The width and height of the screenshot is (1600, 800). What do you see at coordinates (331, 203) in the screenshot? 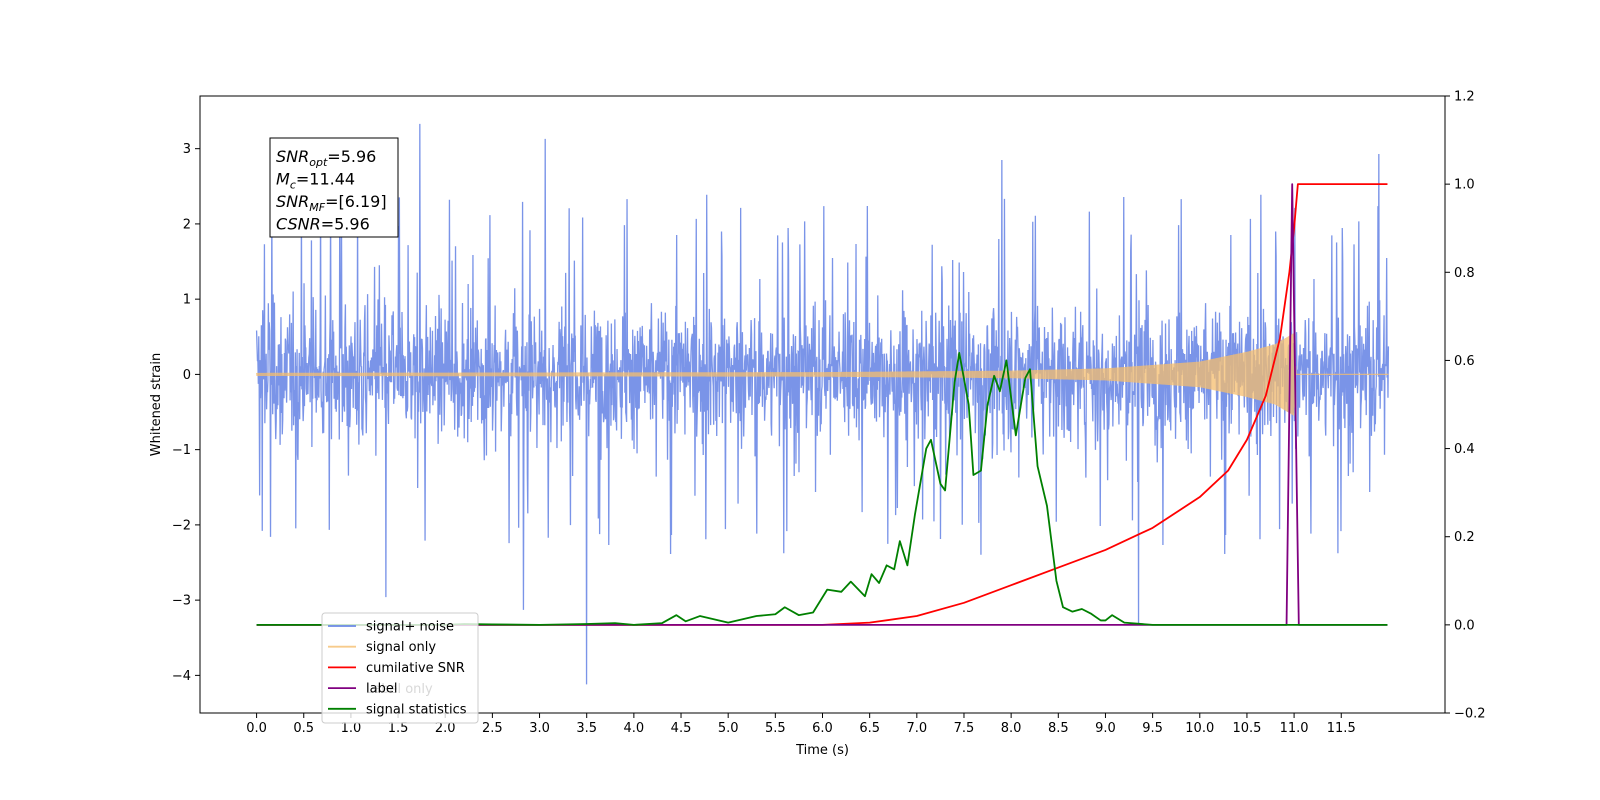
I see `info-line: SNRMF=[6.19]` at bounding box center [331, 203].